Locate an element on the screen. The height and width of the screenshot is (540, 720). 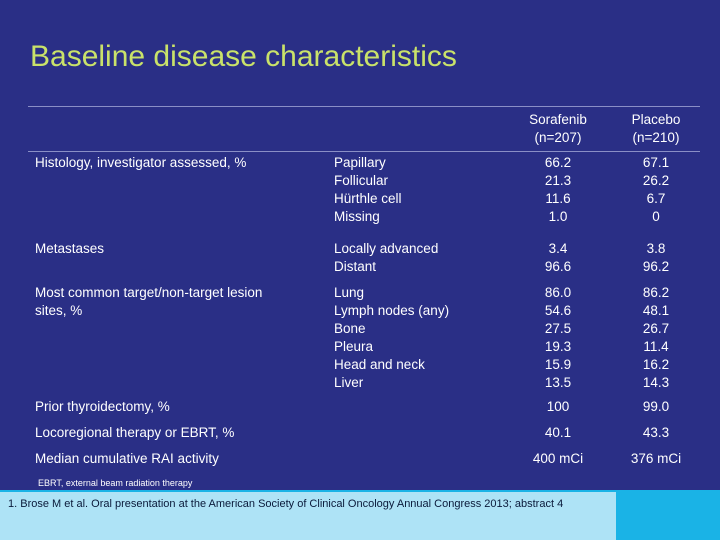
header-placebo-name: Placebo is located at coordinates (656, 119).